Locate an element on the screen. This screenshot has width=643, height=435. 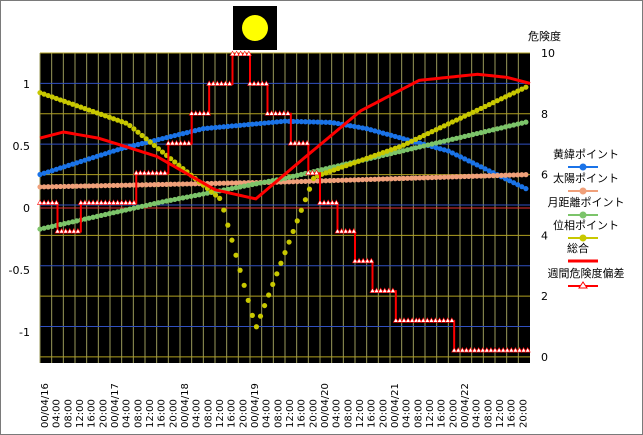
x-tick-label: 20:00 is located at coordinates (453, 413).